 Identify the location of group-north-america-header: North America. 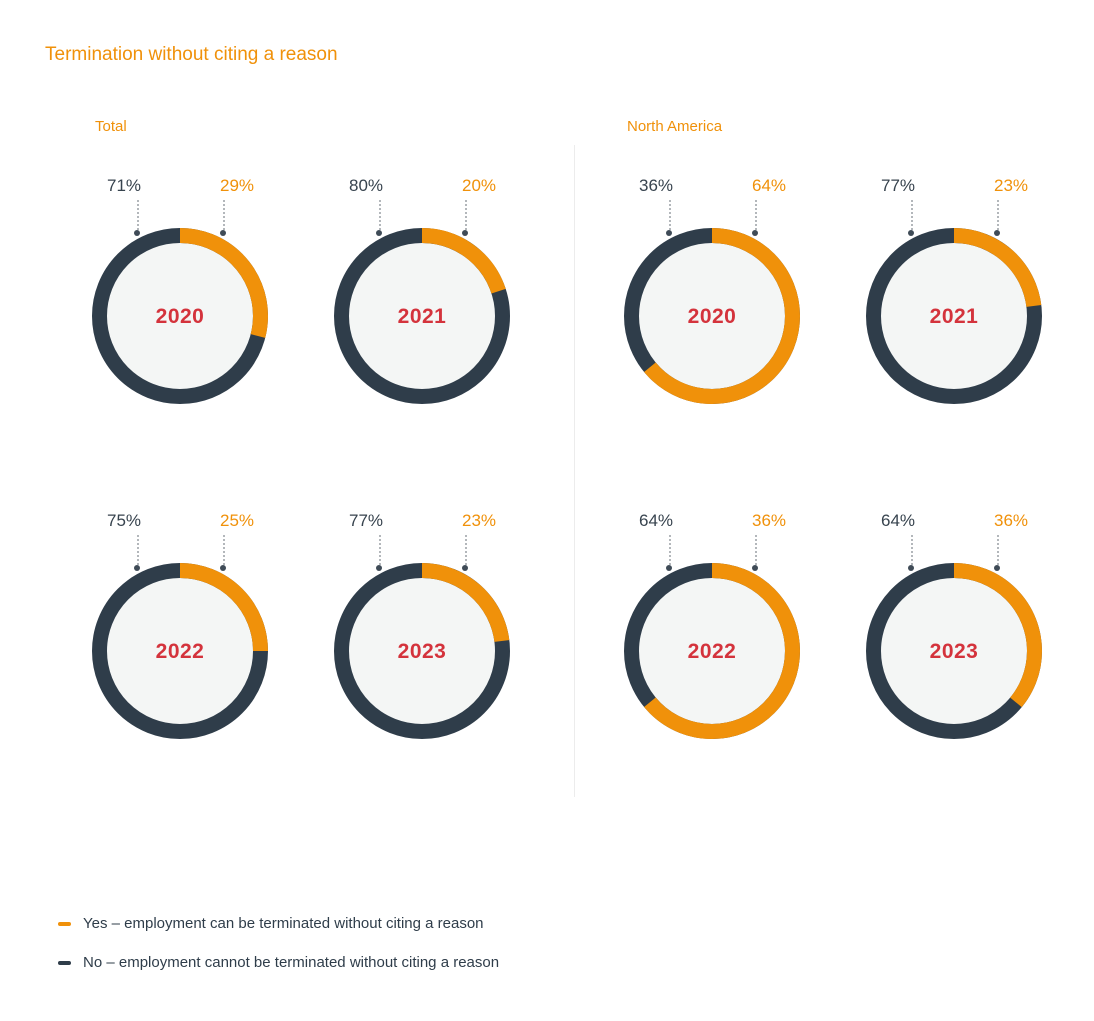
(675, 126).